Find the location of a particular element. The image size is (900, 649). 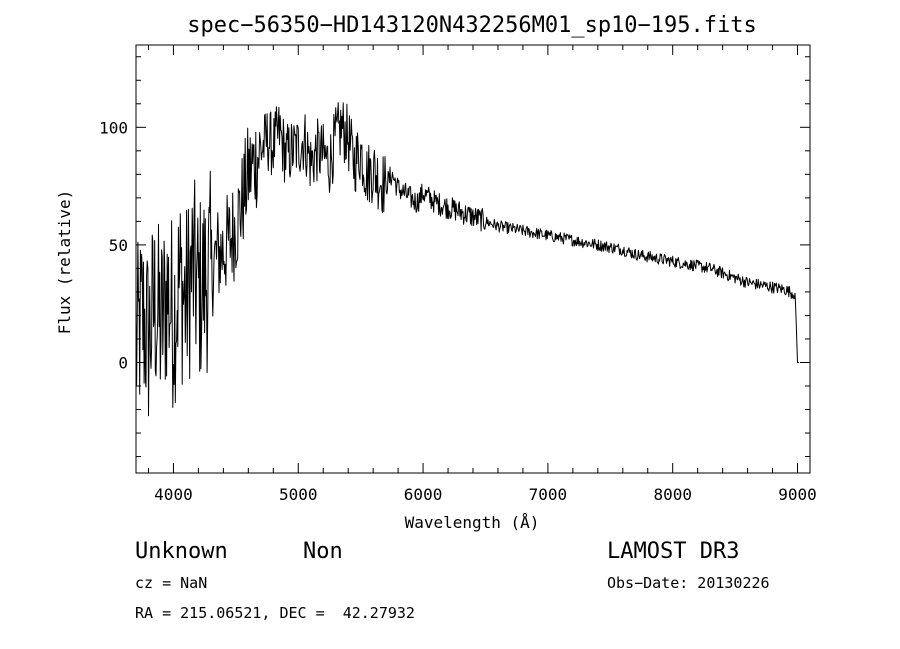

obs-date: Obs−Date: 20130226 is located at coordinates (688, 583).